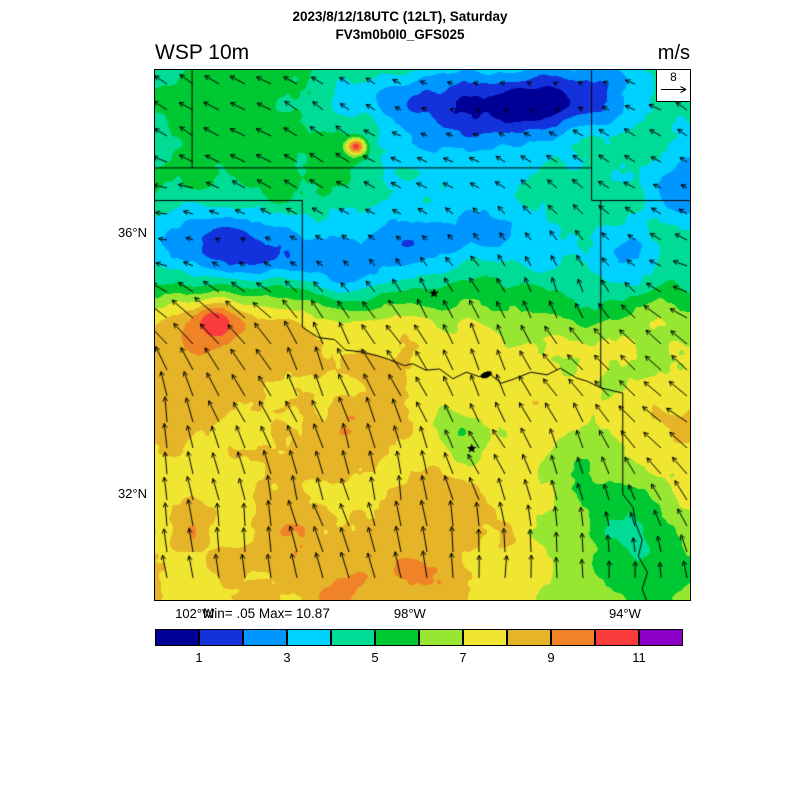  What do you see at coordinates (639, 657) in the screenshot?
I see `colorbar-tick-label: 11` at bounding box center [639, 657].